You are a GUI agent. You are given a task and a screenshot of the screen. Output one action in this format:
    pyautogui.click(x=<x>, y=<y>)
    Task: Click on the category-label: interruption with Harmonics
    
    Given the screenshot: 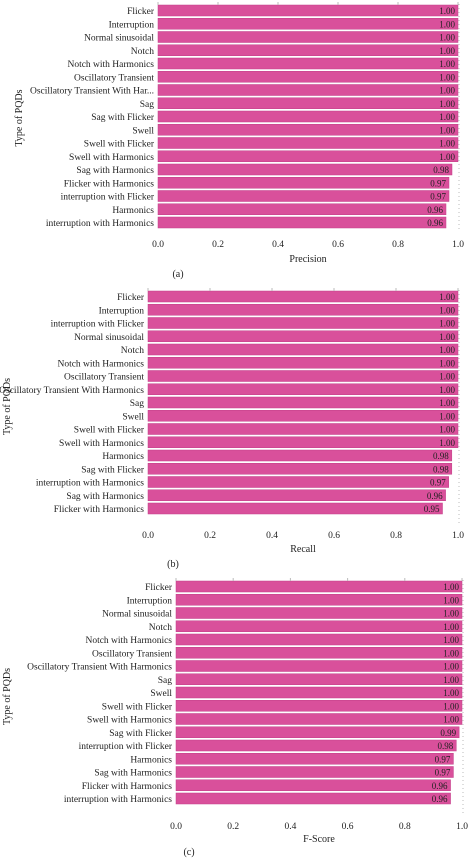 What is the action you would take?
    pyautogui.click(x=100, y=224)
    